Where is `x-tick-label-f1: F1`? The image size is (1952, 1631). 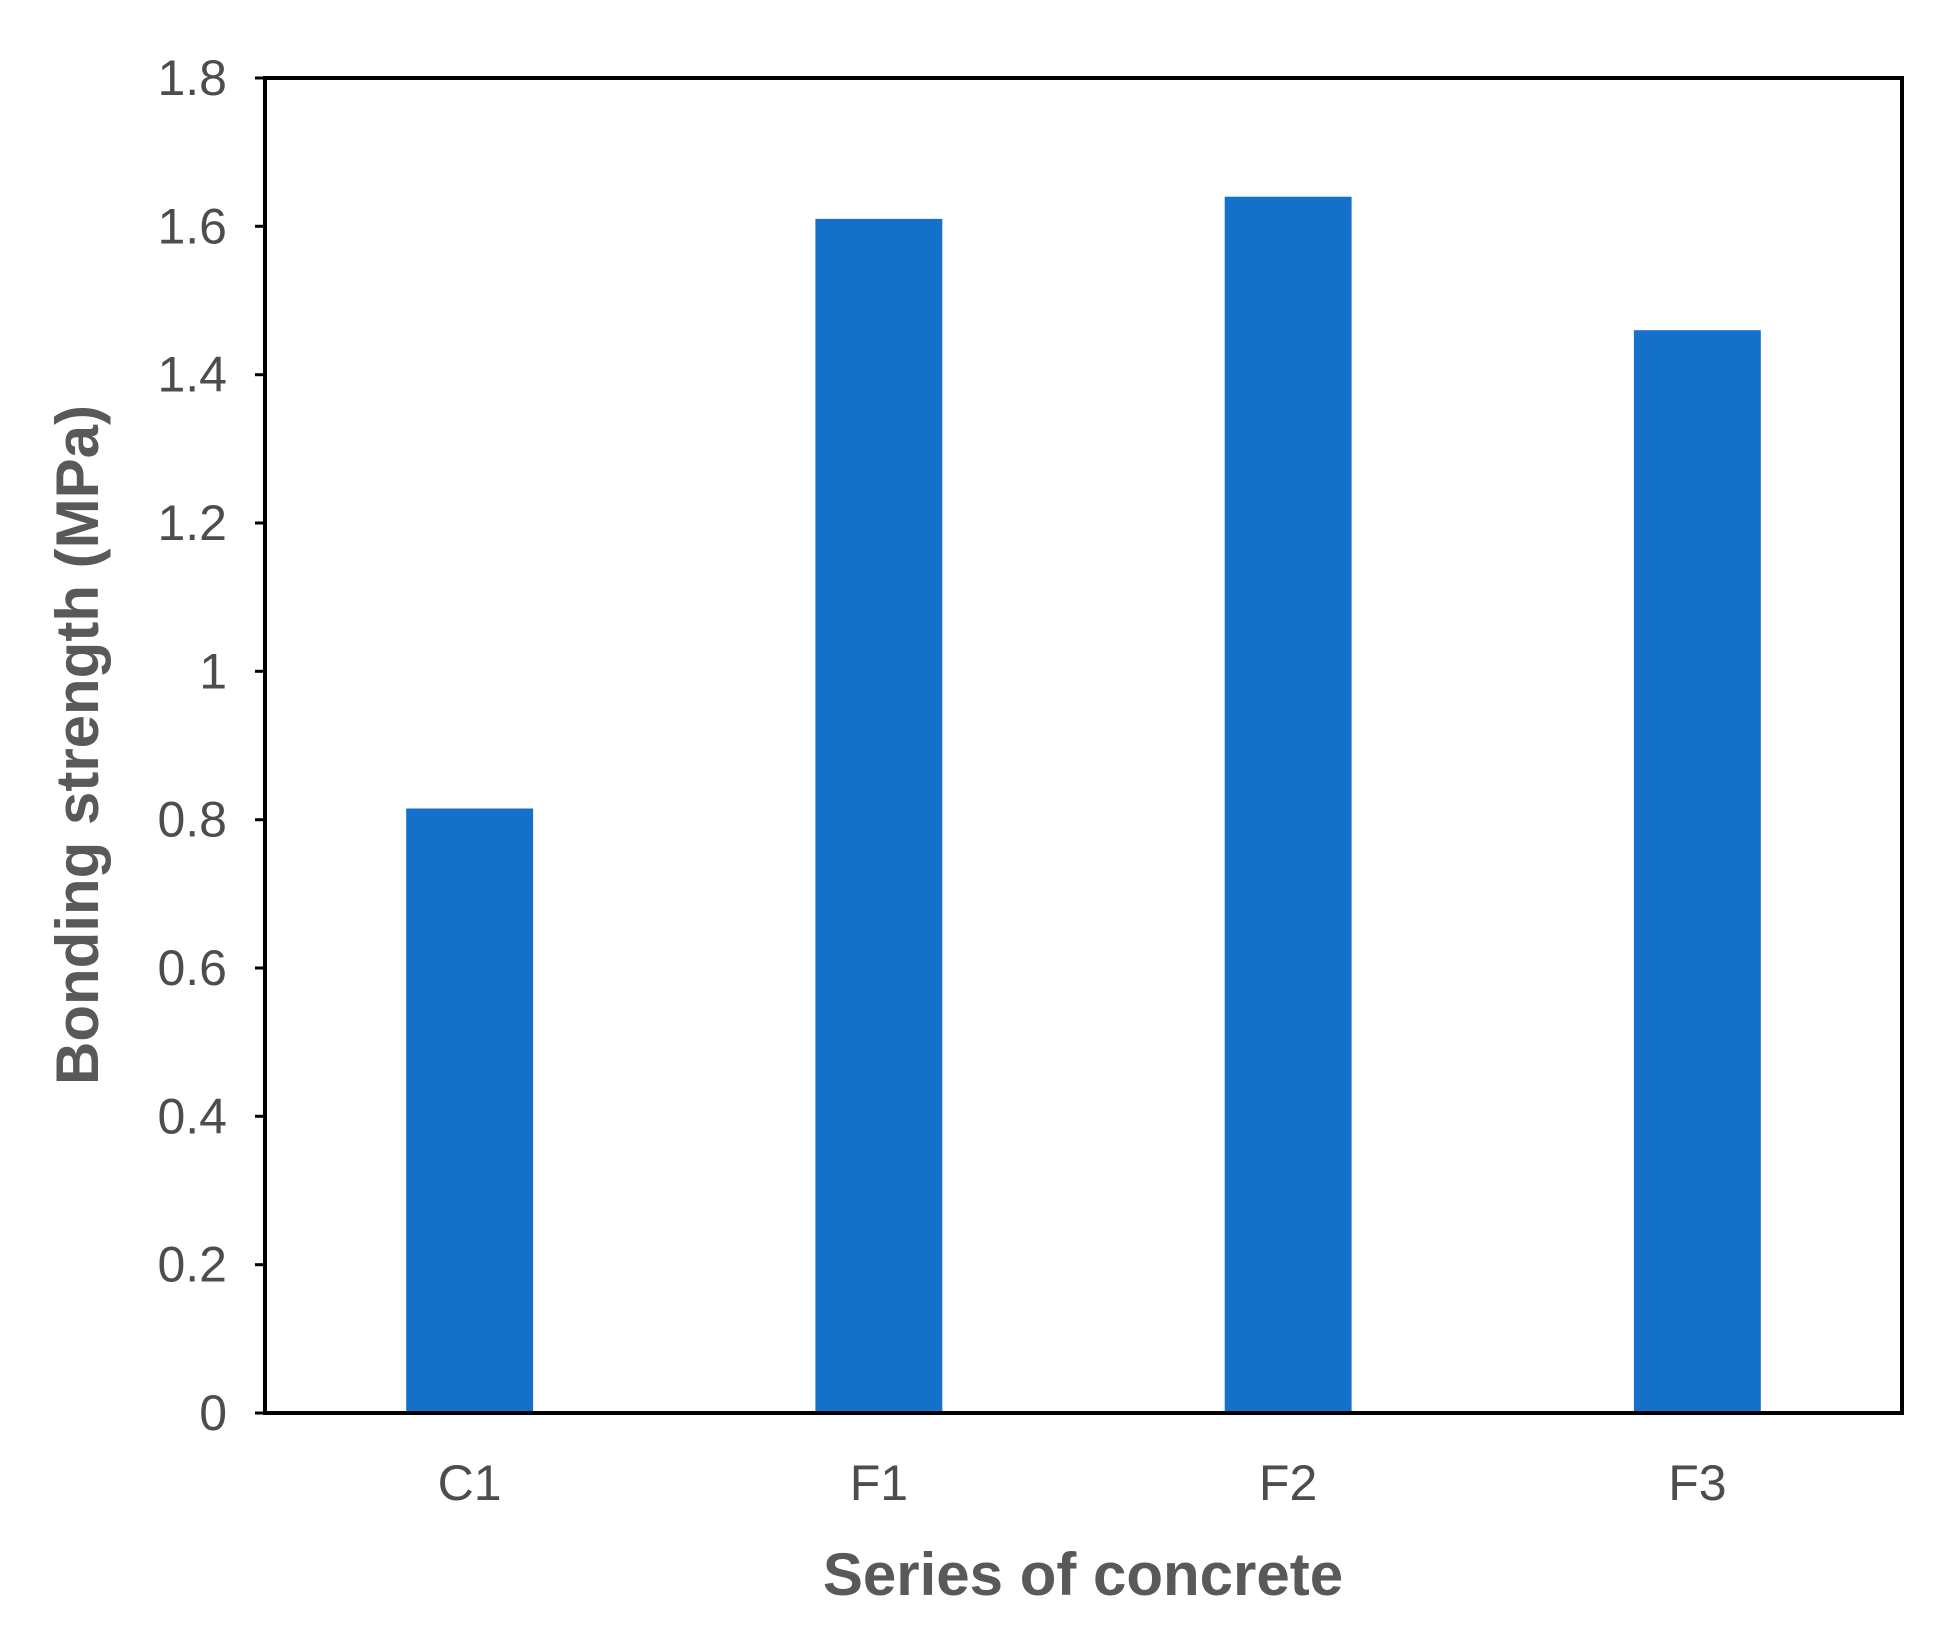 x-tick-label-f1: F1 is located at coordinates (879, 1483).